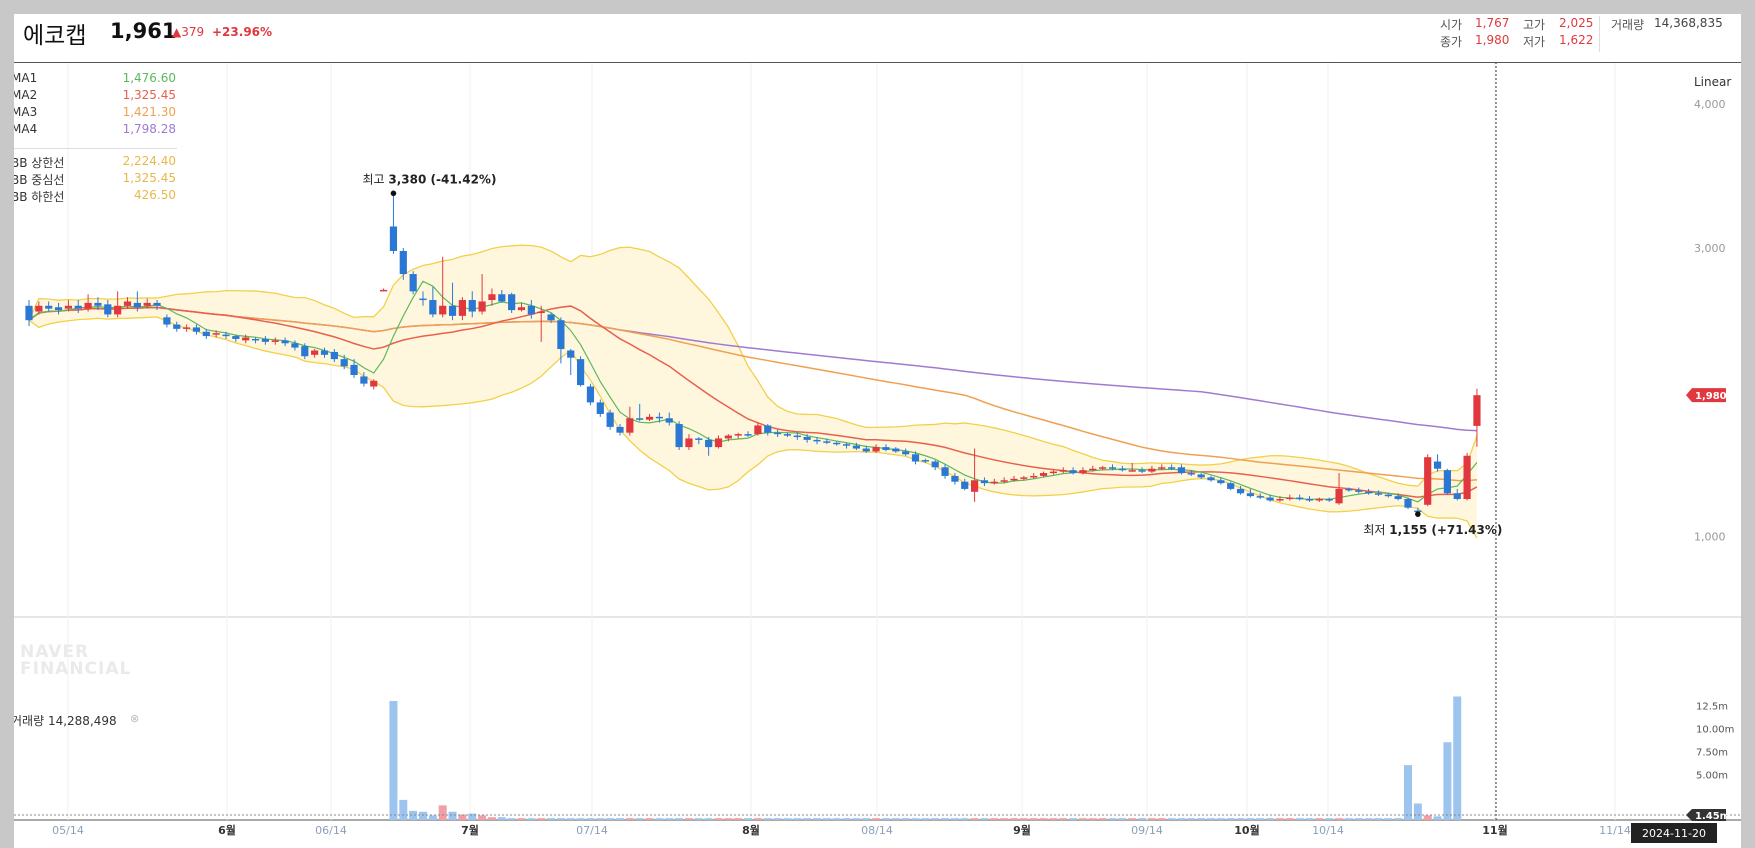  I want to click on high-marker, so click(393, 193).